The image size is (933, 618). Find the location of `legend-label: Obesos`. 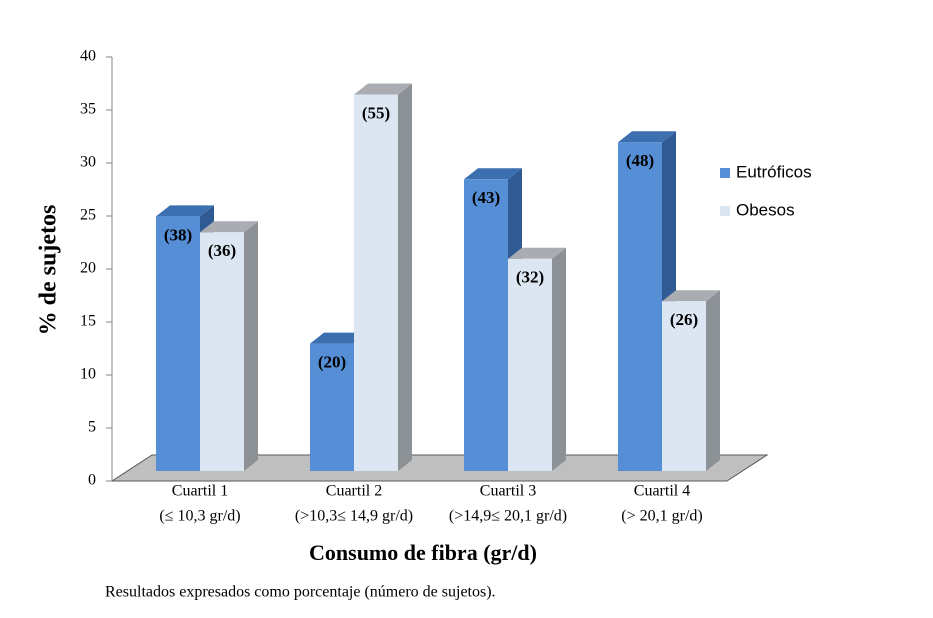

legend-label: Obesos is located at coordinates (765, 209).